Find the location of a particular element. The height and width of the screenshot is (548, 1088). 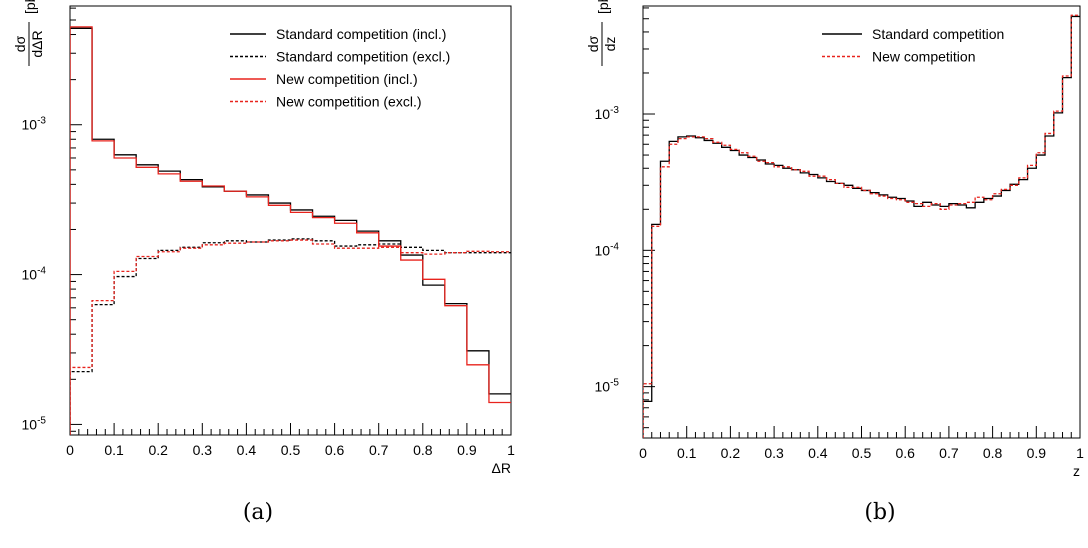

x-axis-label: ΔR is located at coordinates (501, 468).